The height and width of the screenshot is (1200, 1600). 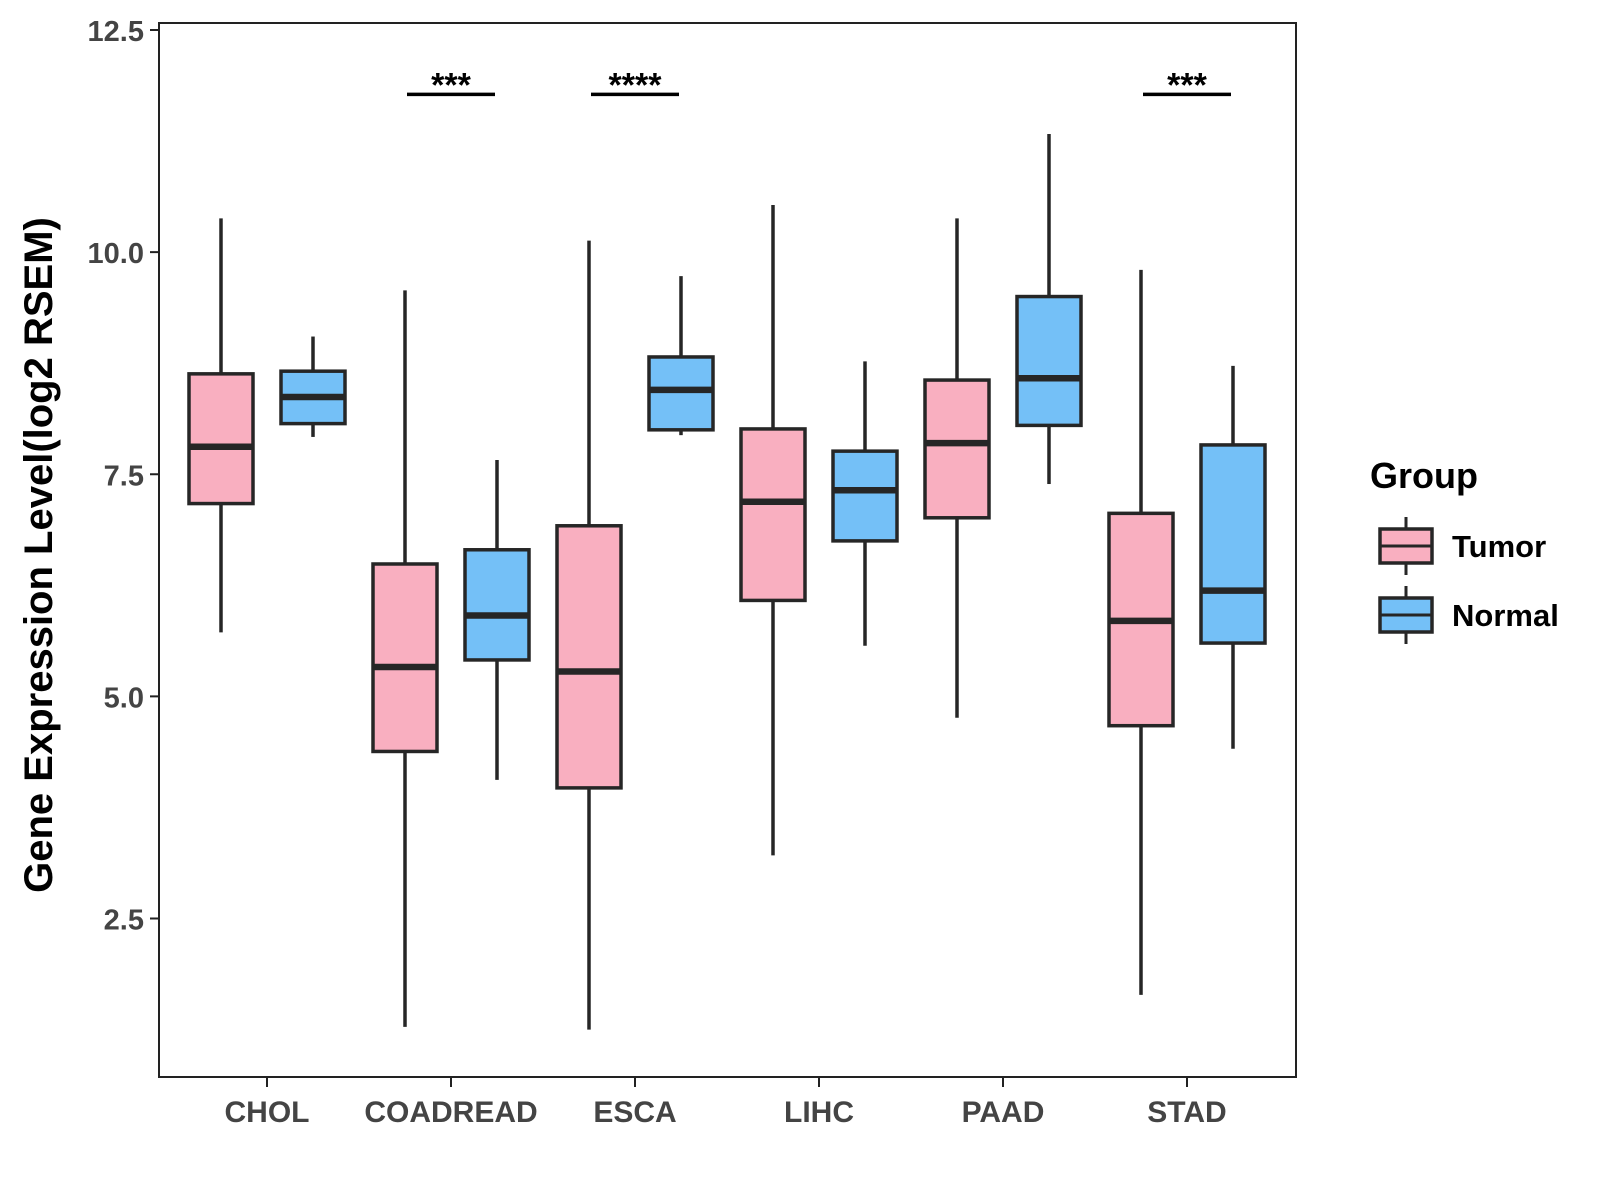 What do you see at coordinates (819, 1112) in the screenshot?
I see `x-tick-label: LIHC` at bounding box center [819, 1112].